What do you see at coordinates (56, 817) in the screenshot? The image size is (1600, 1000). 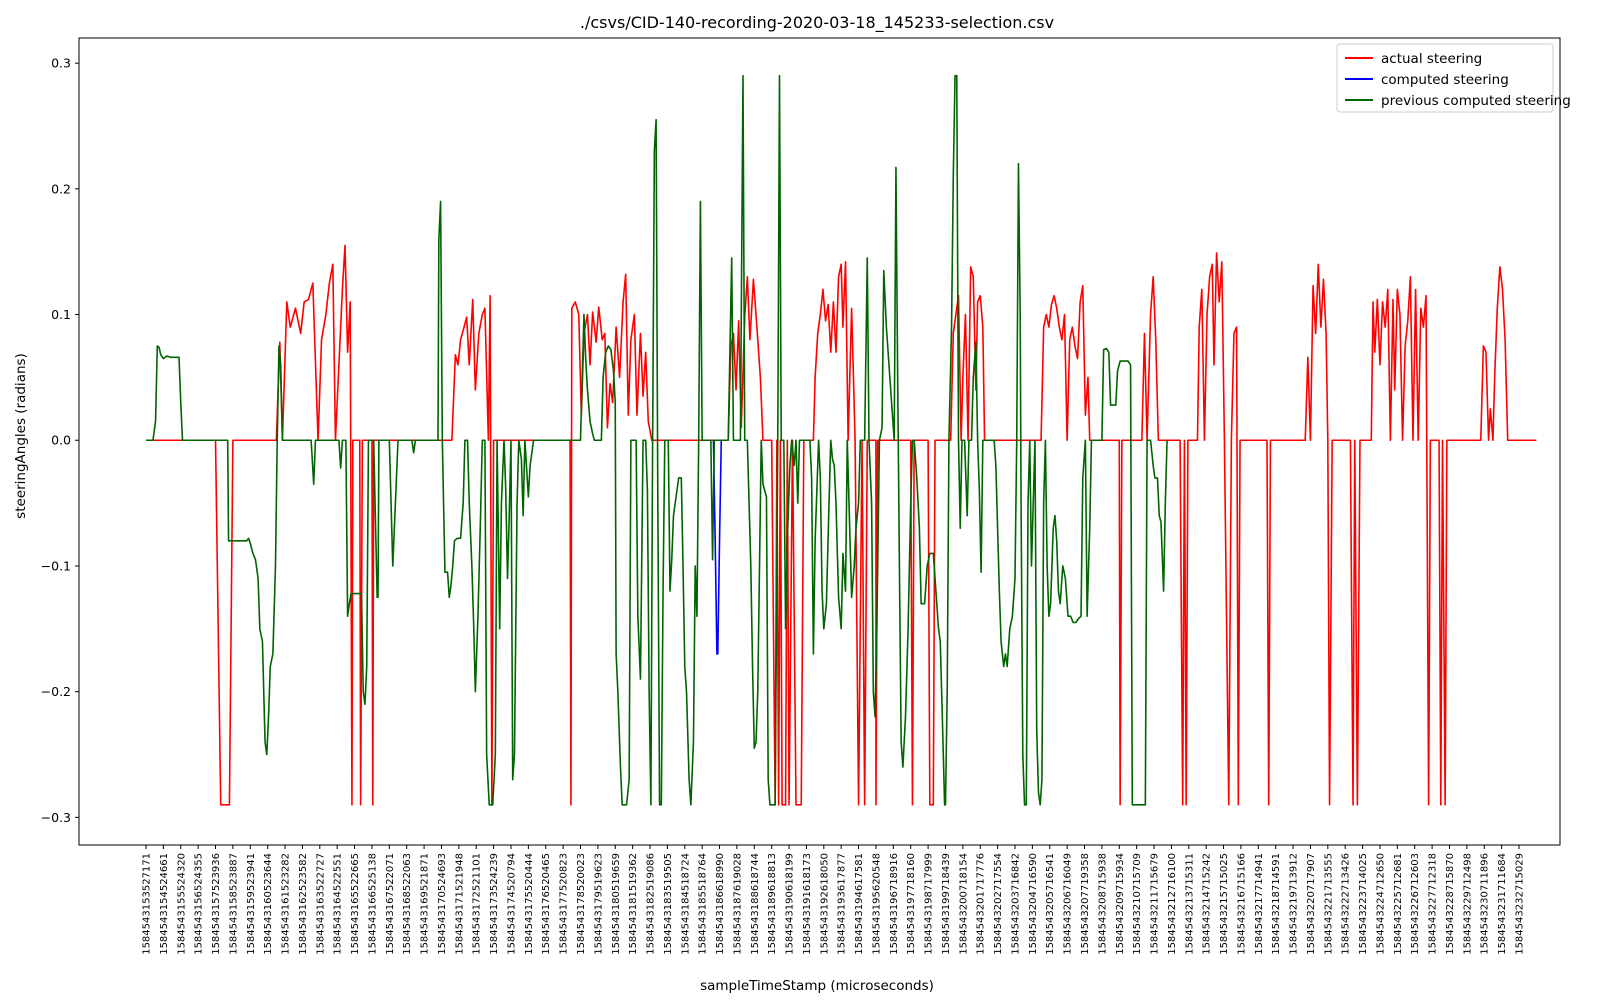 I see `y-tick-label: −0.3` at bounding box center [56, 817].